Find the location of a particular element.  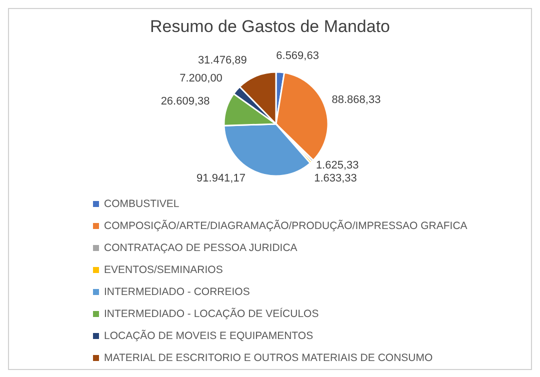

chart-title: Resumo de Gastos de Mandato is located at coordinates (270, 27).